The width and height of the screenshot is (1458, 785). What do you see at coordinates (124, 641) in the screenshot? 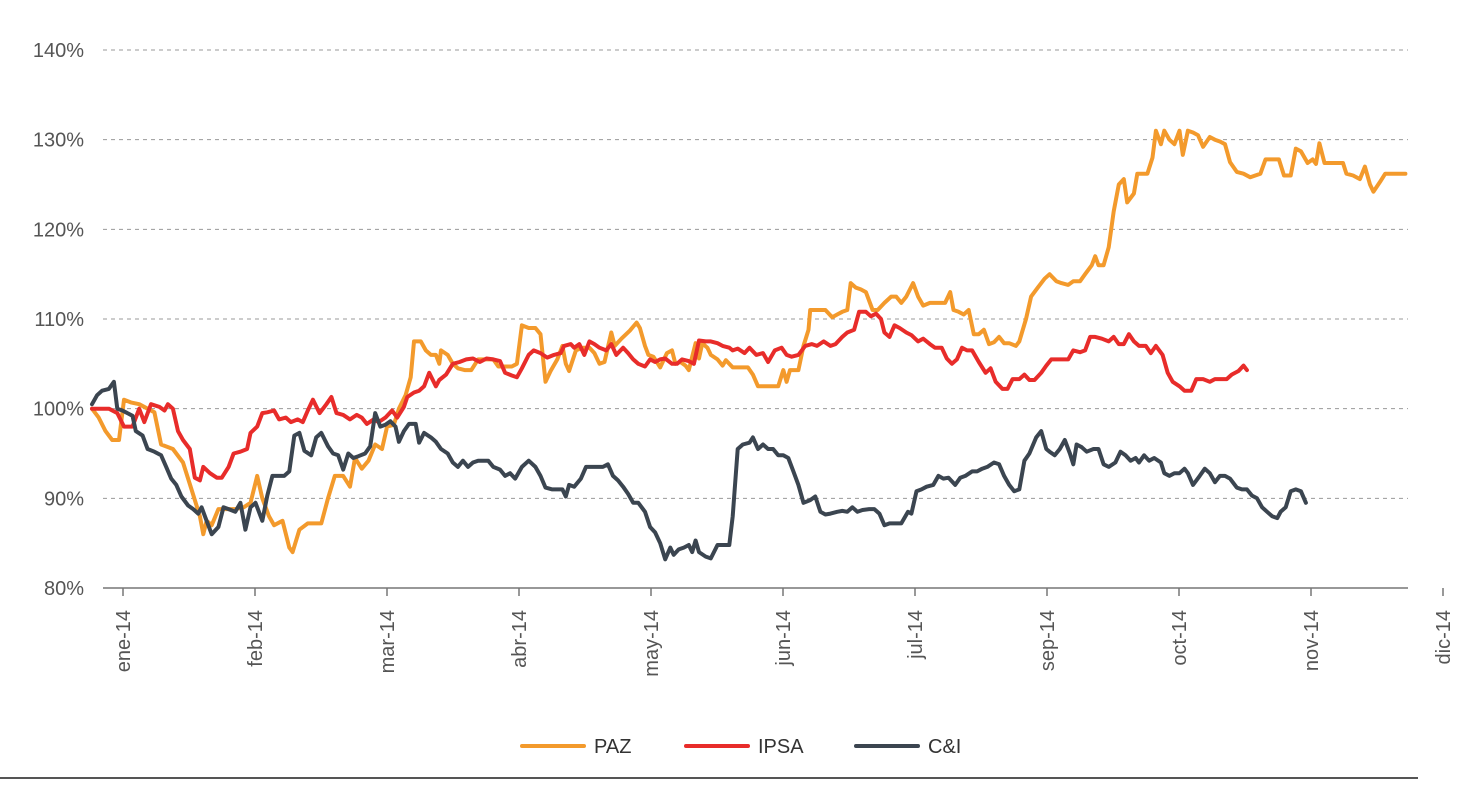
I see `x-tick-label: ene-14` at bounding box center [124, 641].